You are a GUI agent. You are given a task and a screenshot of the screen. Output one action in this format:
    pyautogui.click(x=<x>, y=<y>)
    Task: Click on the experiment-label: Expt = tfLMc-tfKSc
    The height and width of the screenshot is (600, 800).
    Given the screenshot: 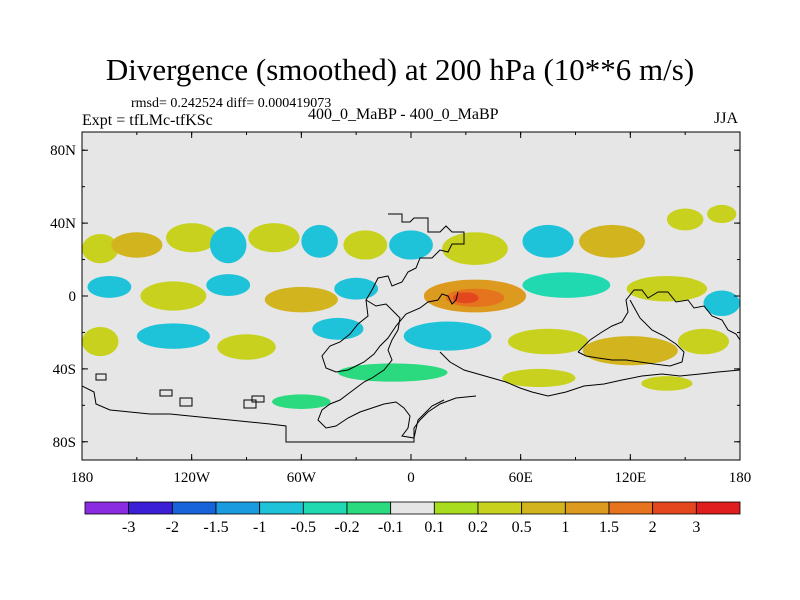 What is the action you would take?
    pyautogui.click(x=147, y=120)
    